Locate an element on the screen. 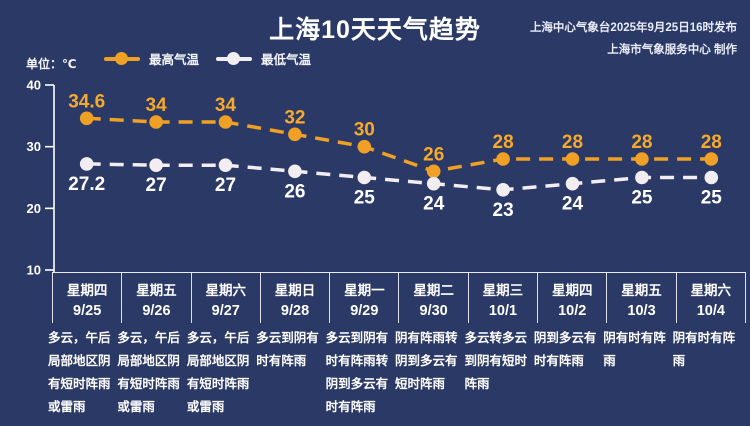 The image size is (750, 426). day-column: 星期六 10/4 is located at coordinates (710, 298).